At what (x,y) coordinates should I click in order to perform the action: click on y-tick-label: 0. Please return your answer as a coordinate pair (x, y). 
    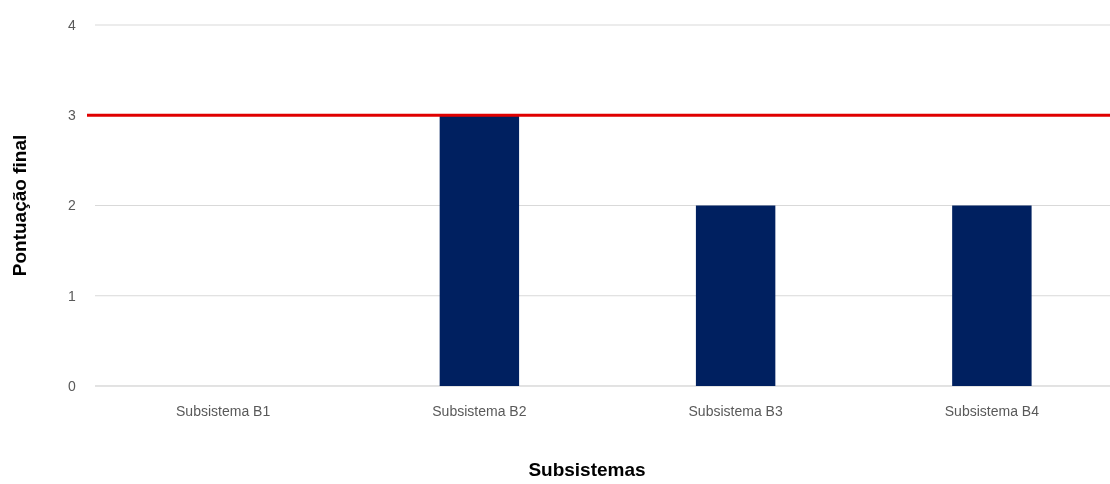
    Looking at the image, I should click on (72, 385).